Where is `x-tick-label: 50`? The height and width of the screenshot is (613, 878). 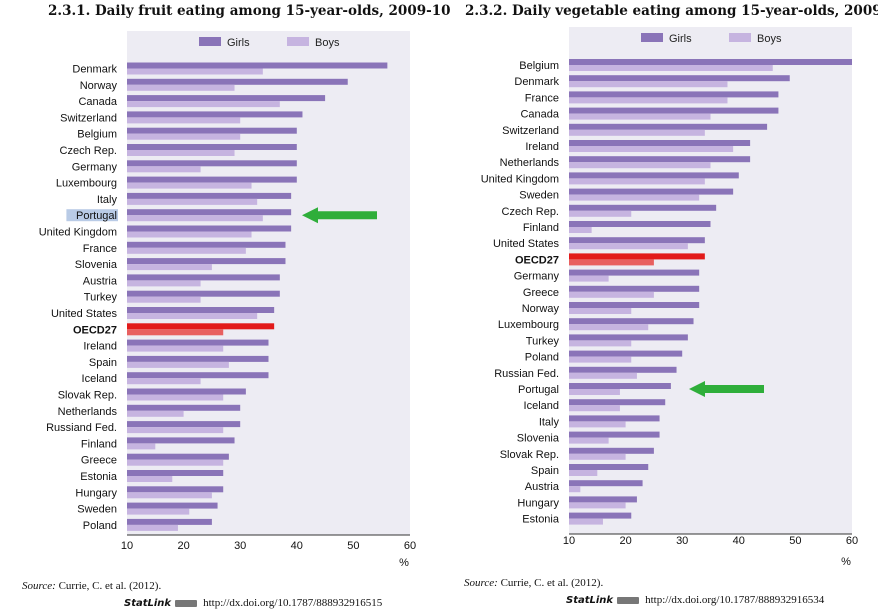
x-tick-label: 50 is located at coordinates (795, 541).